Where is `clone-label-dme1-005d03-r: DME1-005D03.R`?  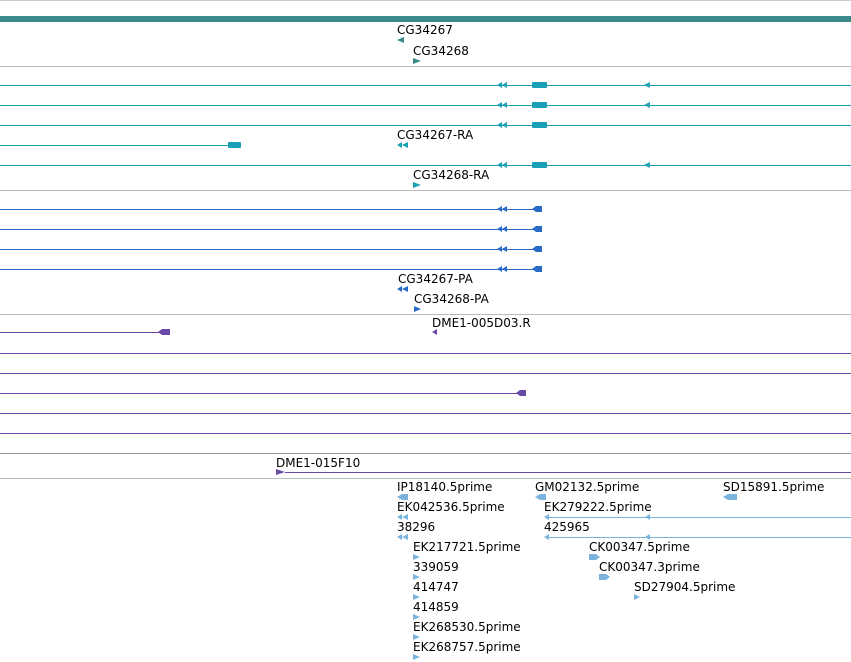
clone-label-dme1-005d03-r: DME1-005D03.R is located at coordinates (481, 323).